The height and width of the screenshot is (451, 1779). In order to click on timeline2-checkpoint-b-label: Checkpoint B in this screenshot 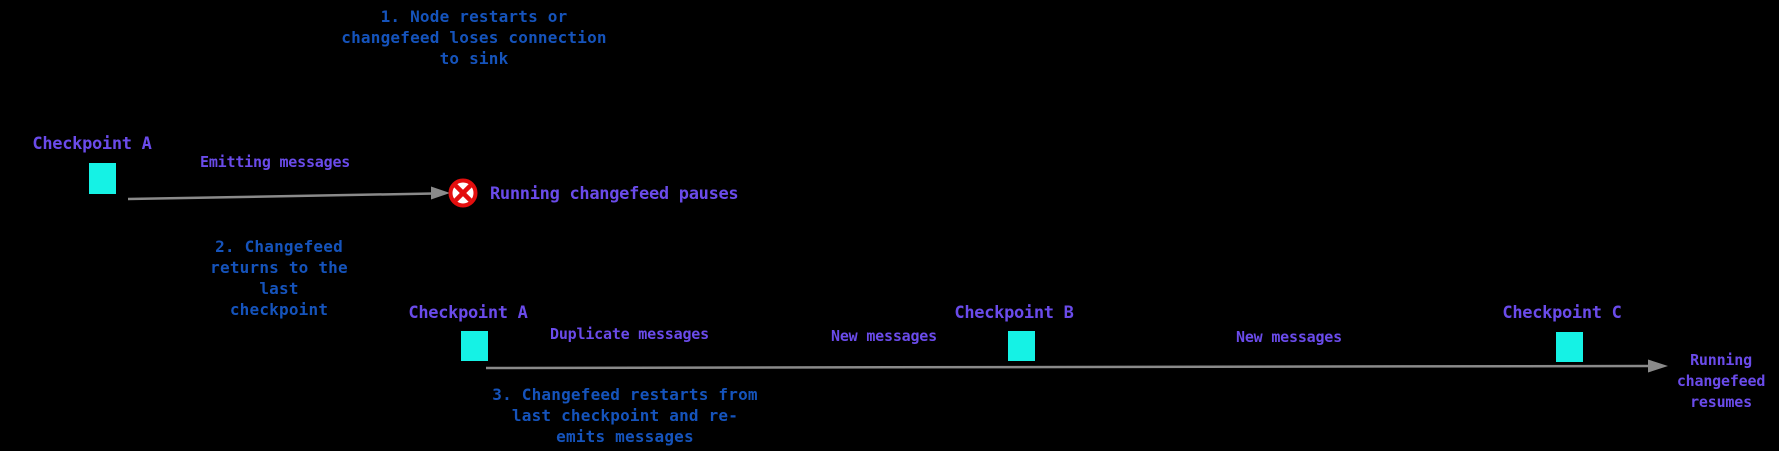, I will do `click(1014, 313)`.